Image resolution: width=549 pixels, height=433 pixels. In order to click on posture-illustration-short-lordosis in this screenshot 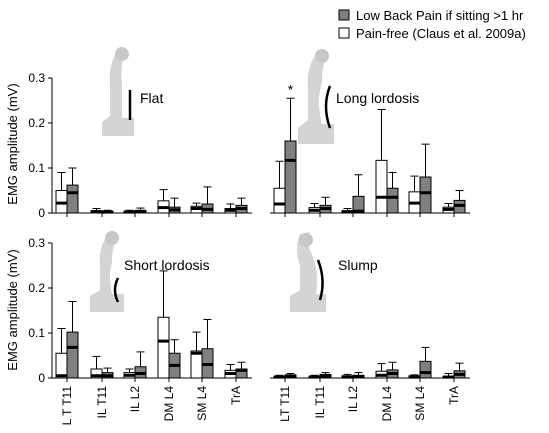, I will do `click(107, 271)`.